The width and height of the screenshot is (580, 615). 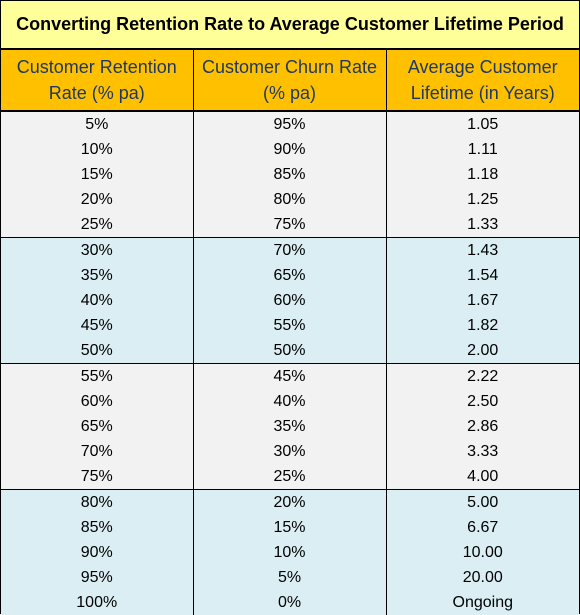 I want to click on table-row: 30% 70% 1.43, so click(x=290, y=250).